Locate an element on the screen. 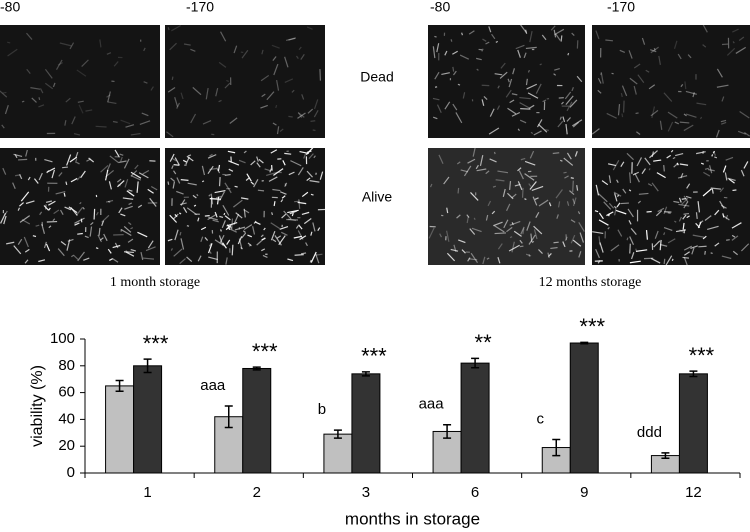  error-bar is located at coordinates (256, 368).